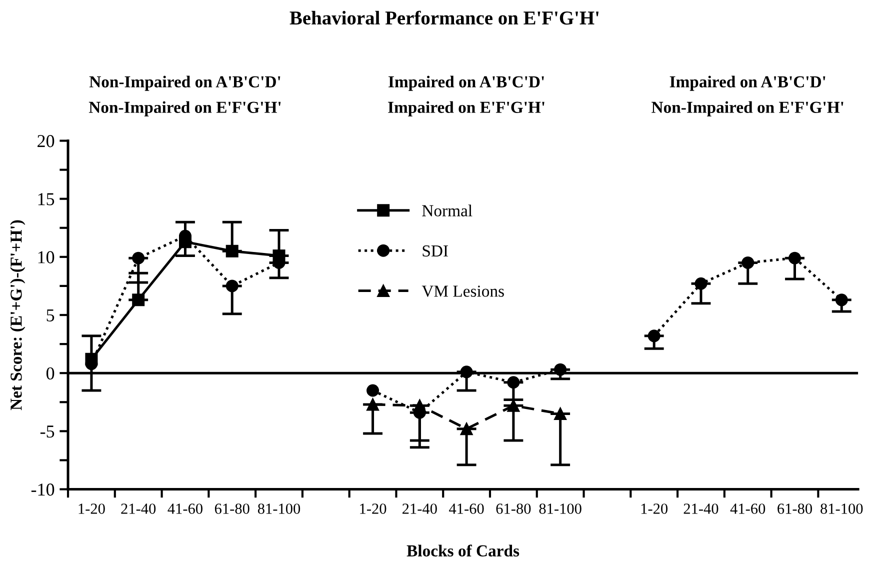  Describe the element at coordinates (463, 291) in the screenshot. I see `legend-label: VM Lesions` at that location.